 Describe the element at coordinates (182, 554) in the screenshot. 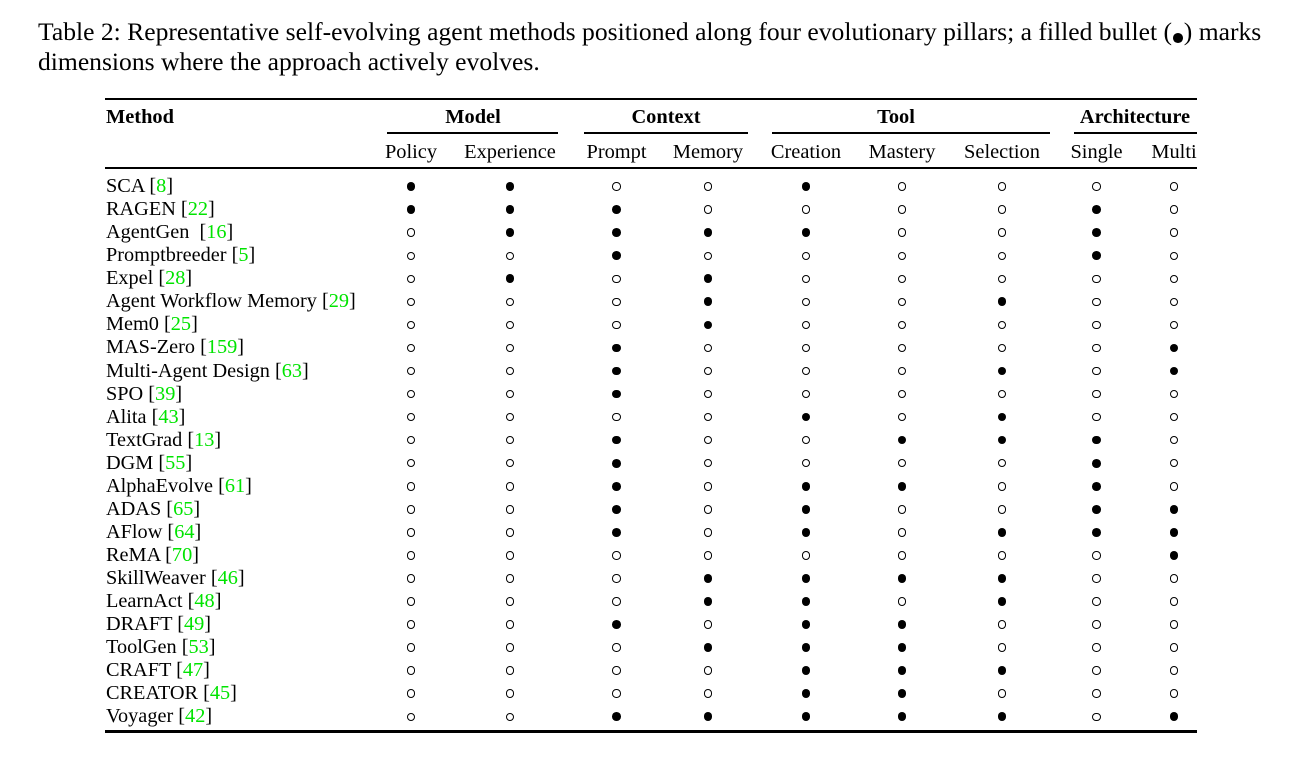

I see `citation-ref: 70` at that location.